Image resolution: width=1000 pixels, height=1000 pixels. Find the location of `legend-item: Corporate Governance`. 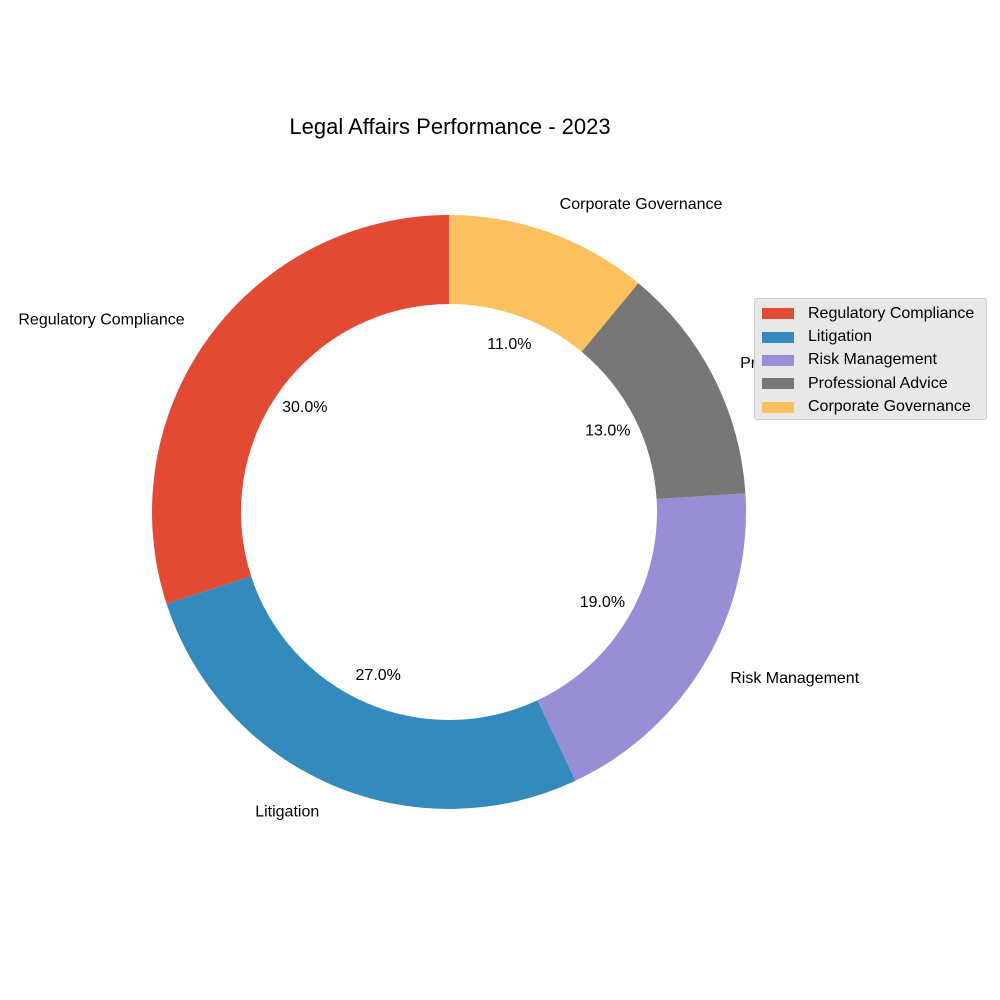

legend-item: Corporate Governance is located at coordinates (870, 407).